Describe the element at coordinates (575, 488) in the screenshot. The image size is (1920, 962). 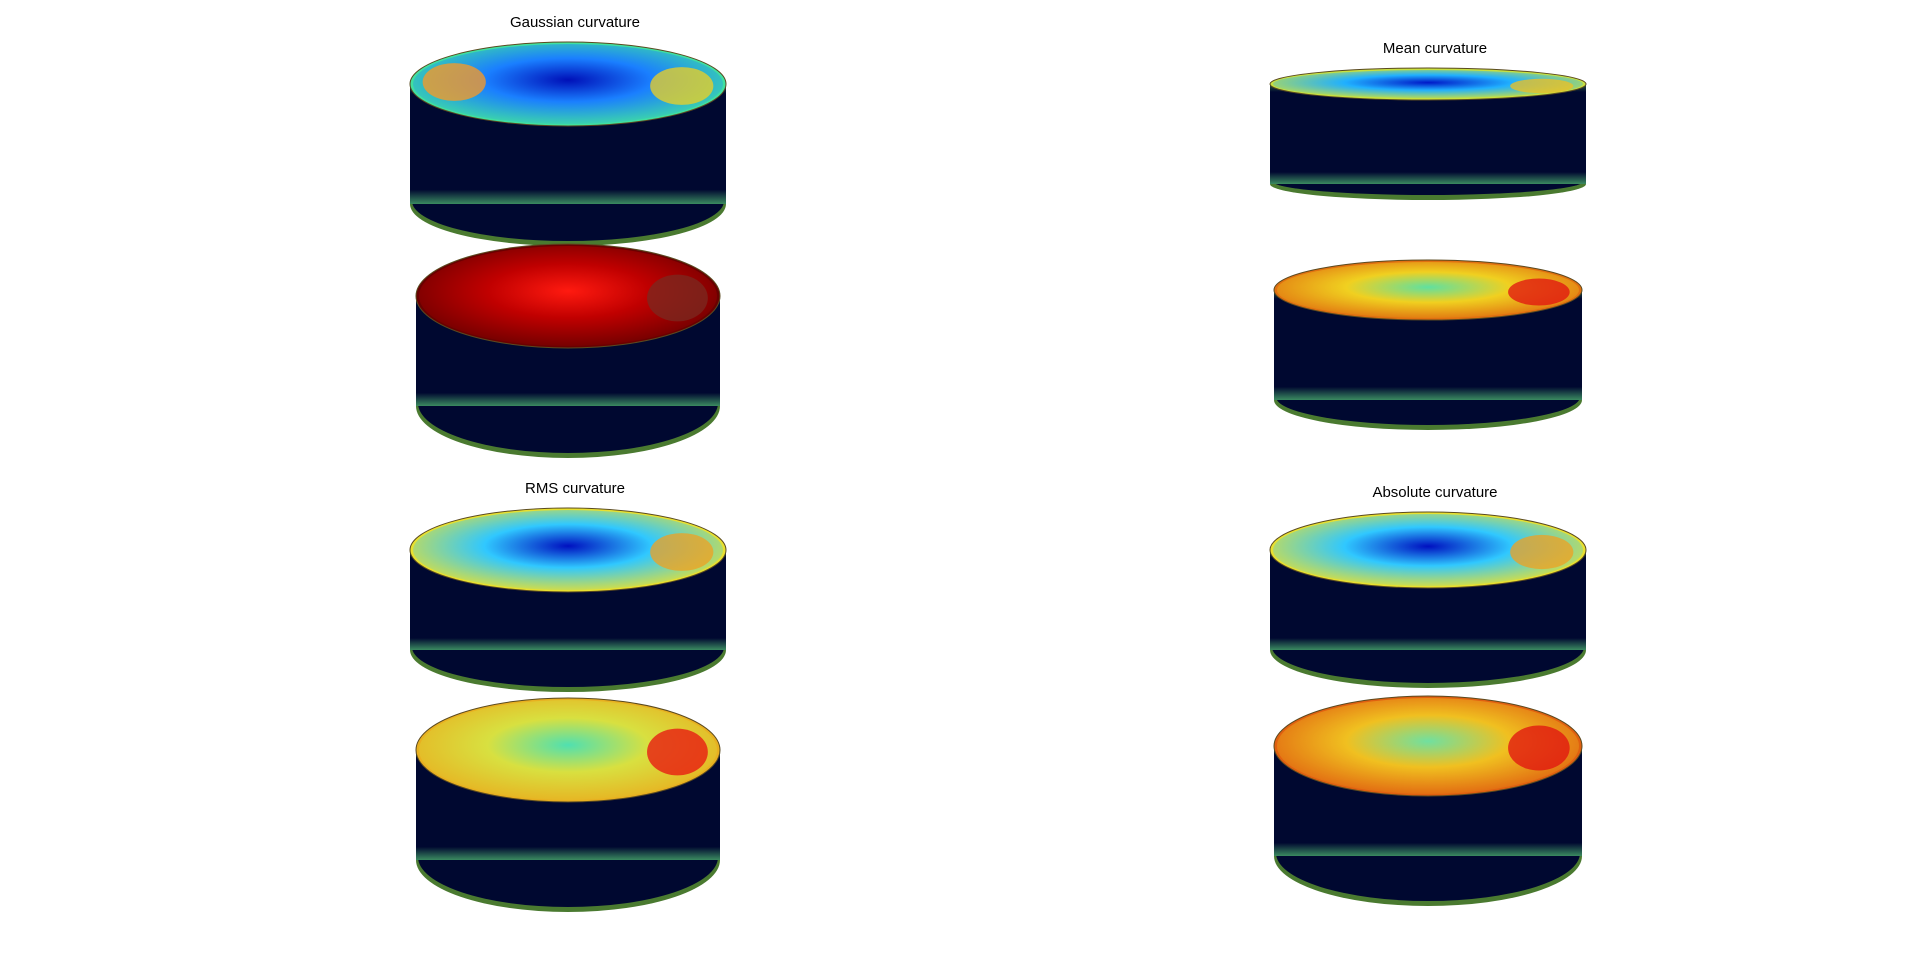
I see `panel-title: RMS curvature` at that location.